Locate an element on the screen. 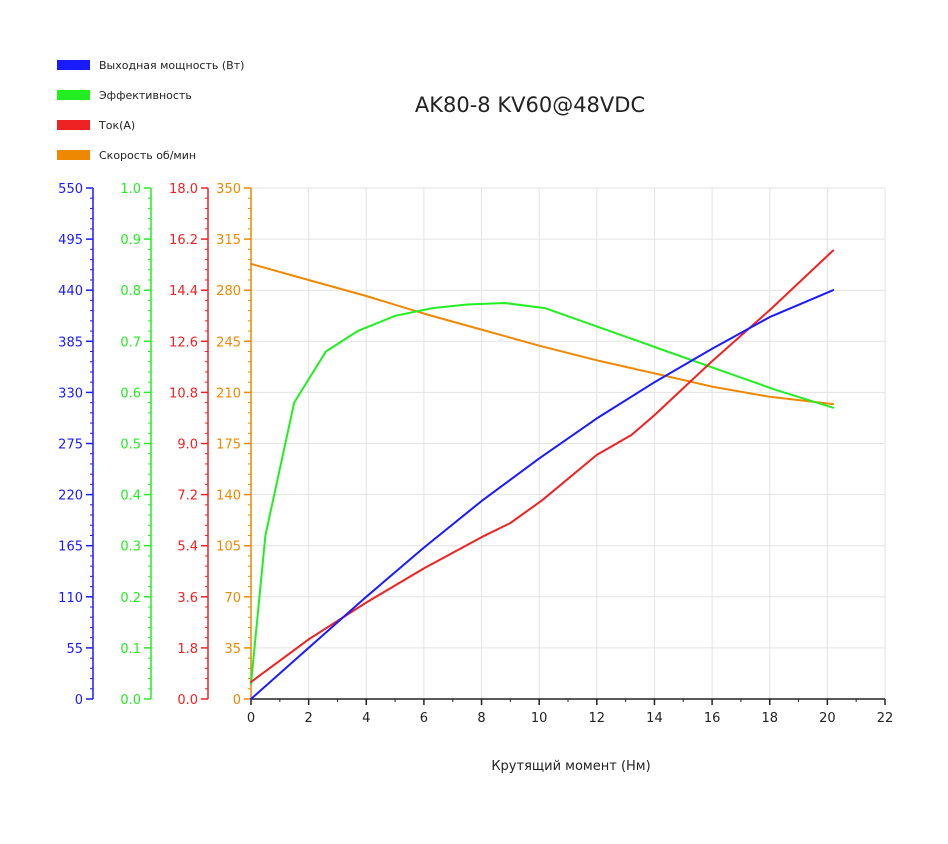 Image resolution: width=948 pixels, height=844 pixels. y-tick-label: 0.4 is located at coordinates (130, 496).